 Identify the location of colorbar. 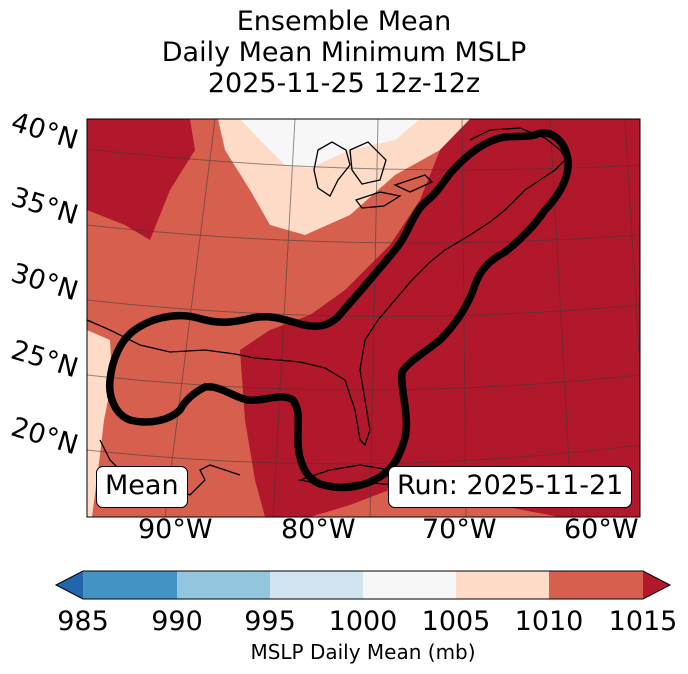
(363, 585).